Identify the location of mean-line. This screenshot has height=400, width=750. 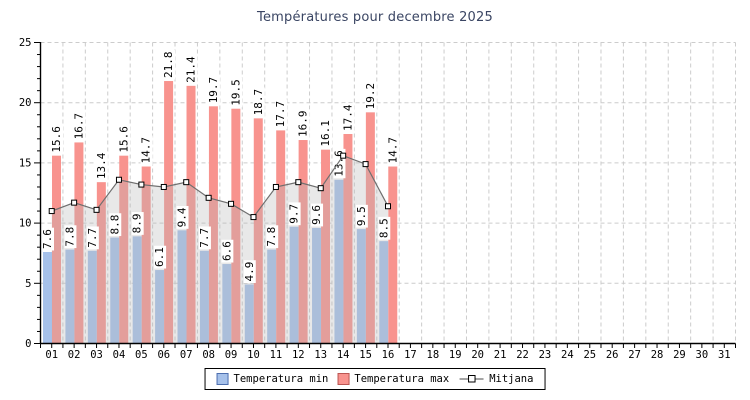
(220, 186).